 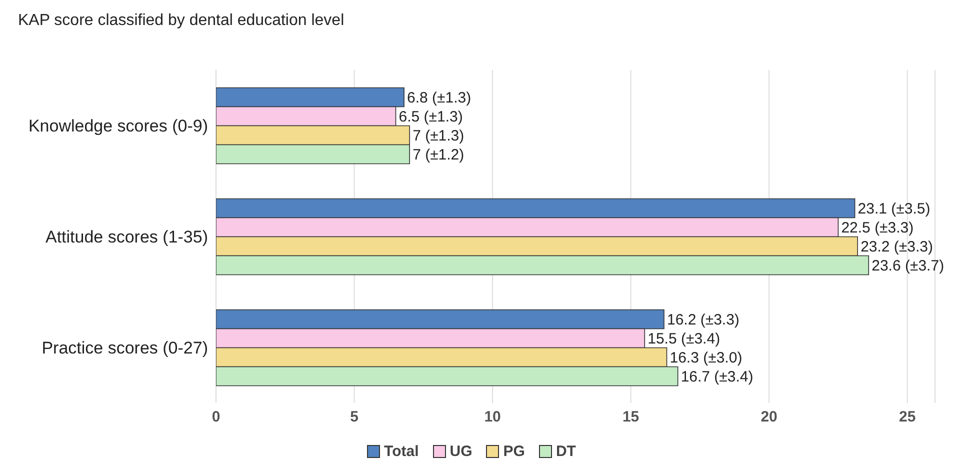 What do you see at coordinates (877, 228) in the screenshot?
I see `data-label: 22.5 (±3.3)` at bounding box center [877, 228].